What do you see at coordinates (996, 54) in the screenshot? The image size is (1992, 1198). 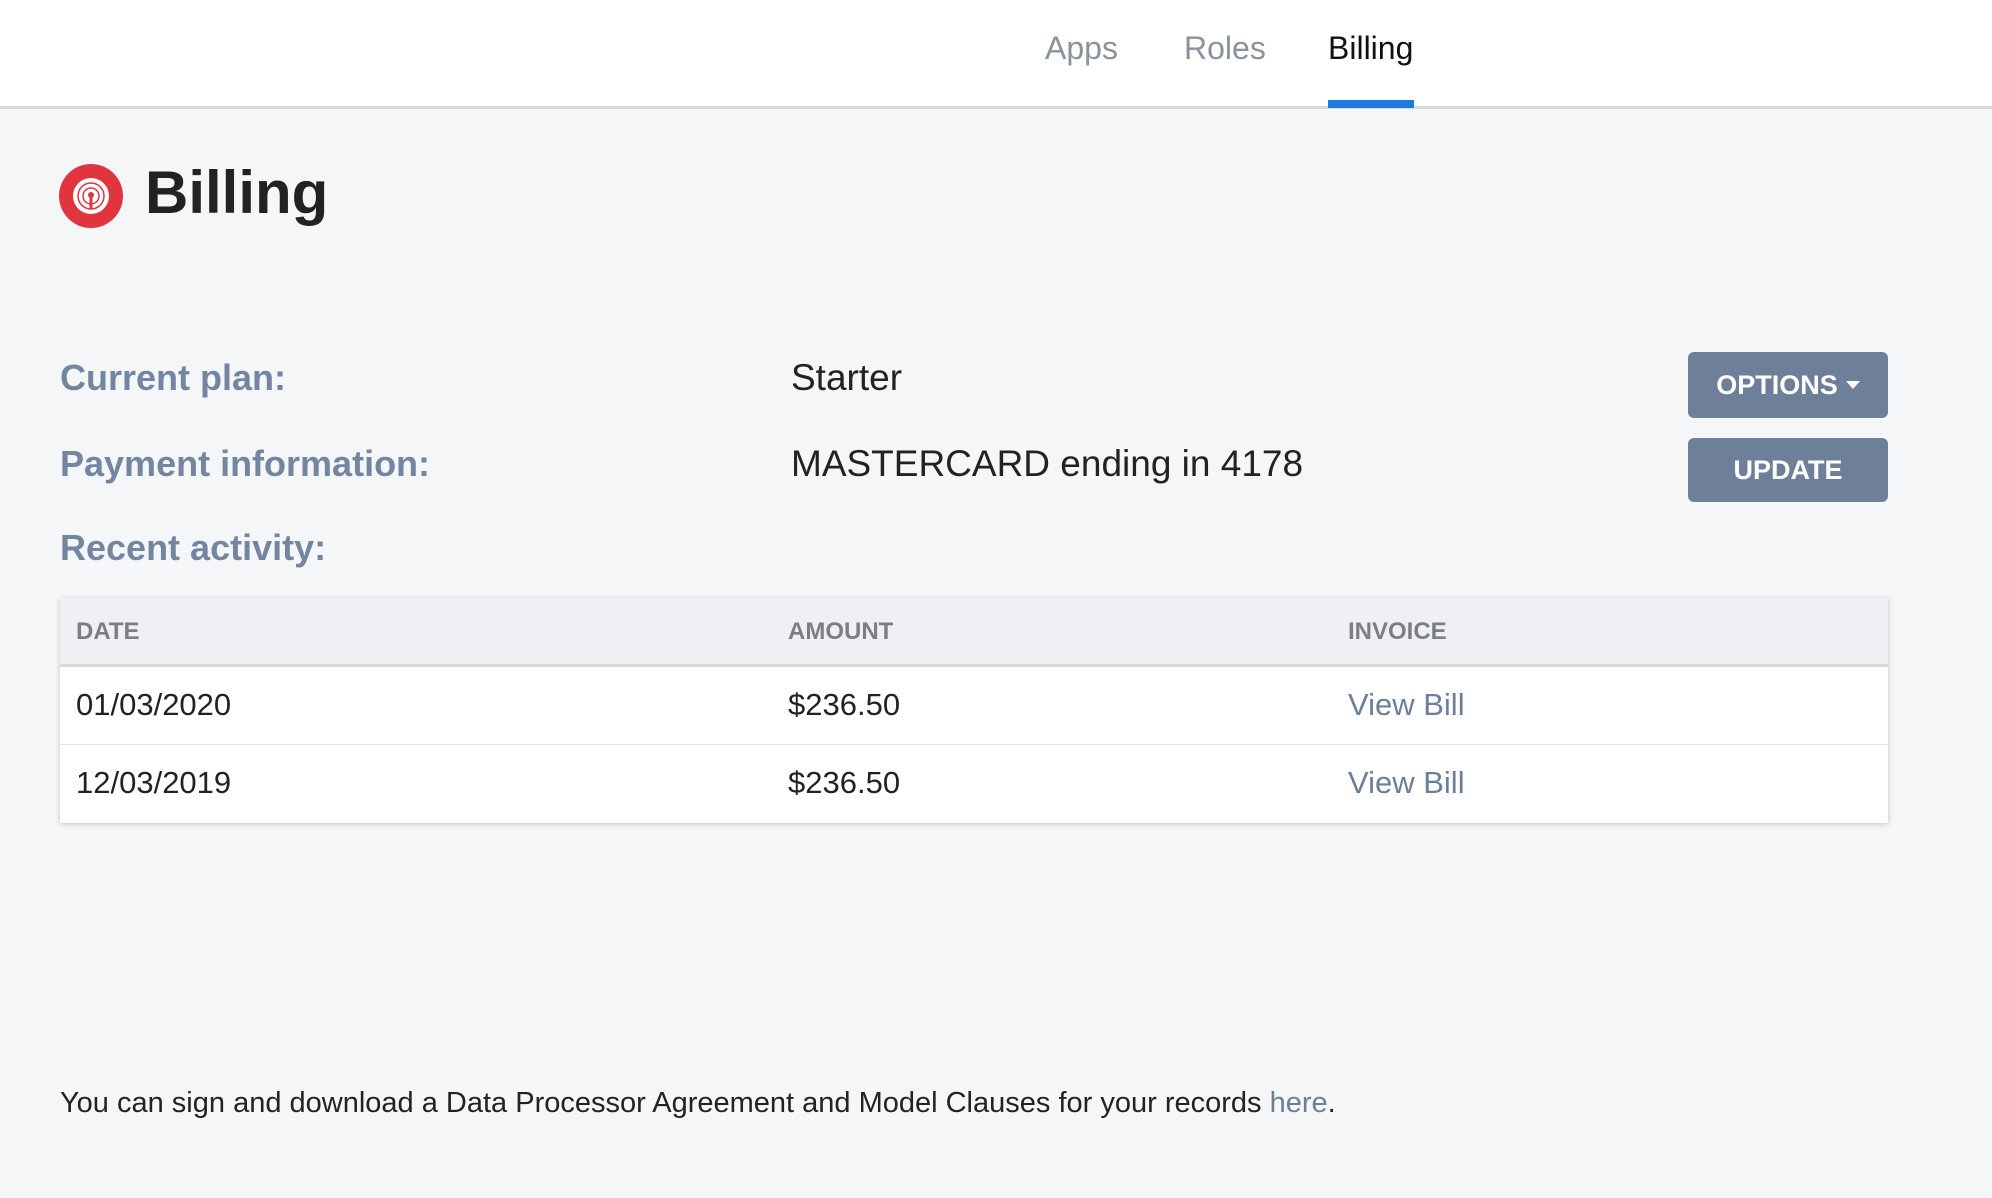 I see `top-nav: Apps Roles Billing` at bounding box center [996, 54].